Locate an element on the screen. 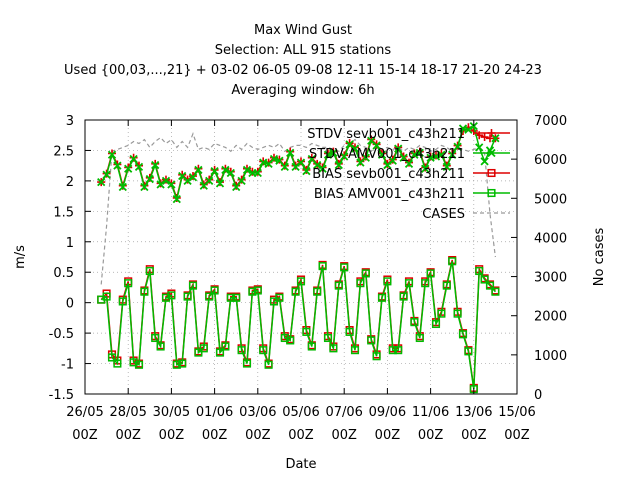 The height and width of the screenshot is (480, 640). y2-axis-ticks: 0 1000 2000 3000 4000 5000 6000 7000 is located at coordinates (539, 258).